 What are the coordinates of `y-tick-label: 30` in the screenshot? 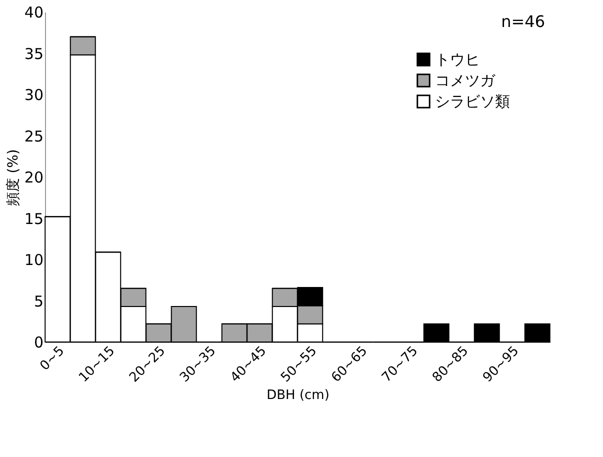 It's located at (34, 95).